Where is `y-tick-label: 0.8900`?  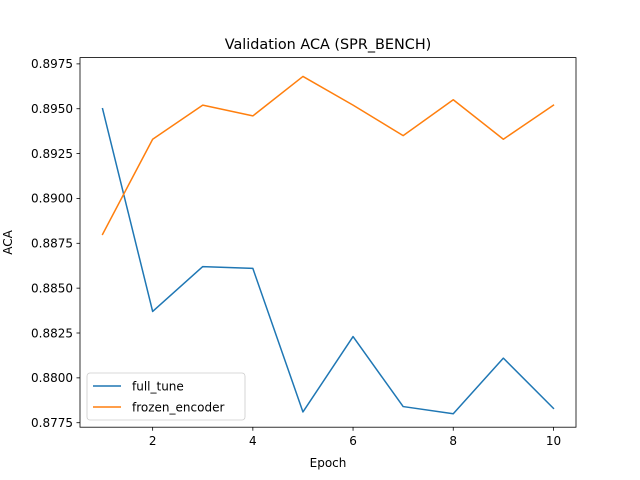 y-tick-label: 0.8900 is located at coordinates (52, 199).